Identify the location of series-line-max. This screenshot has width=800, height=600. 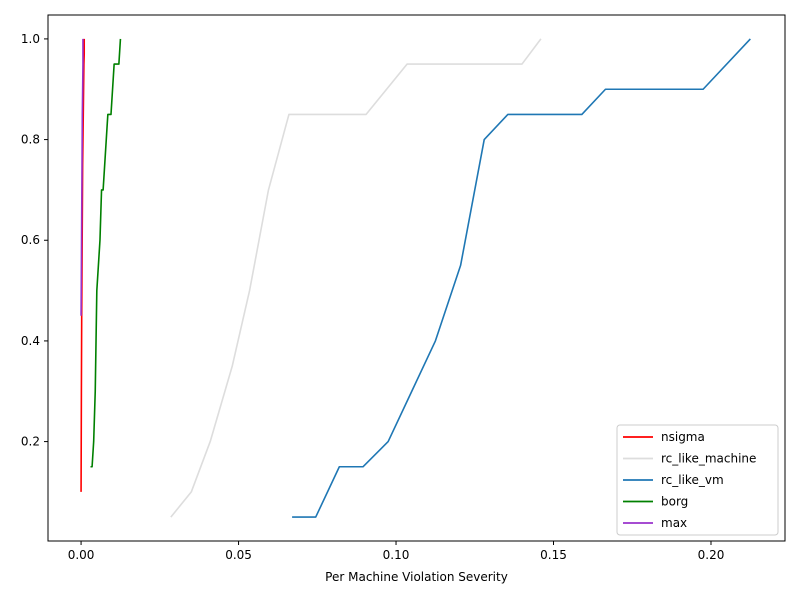
(82, 177).